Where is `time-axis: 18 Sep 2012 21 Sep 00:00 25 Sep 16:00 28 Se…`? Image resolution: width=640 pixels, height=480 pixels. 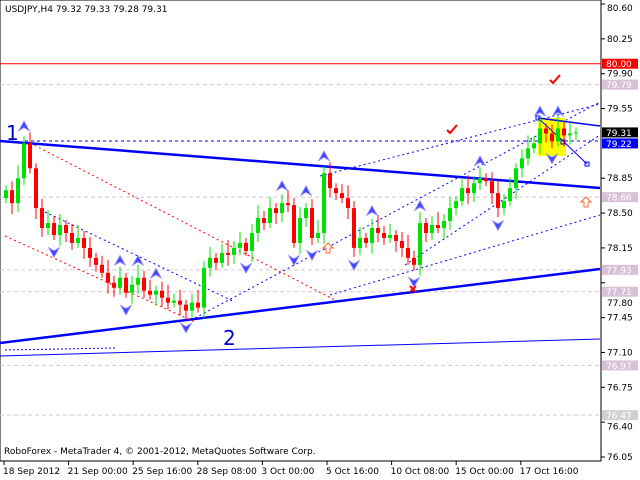 time-axis: 18 Sep 2012 21 Sep 00:00 25 Sep 16:00 28 Se… is located at coordinates (291, 469).